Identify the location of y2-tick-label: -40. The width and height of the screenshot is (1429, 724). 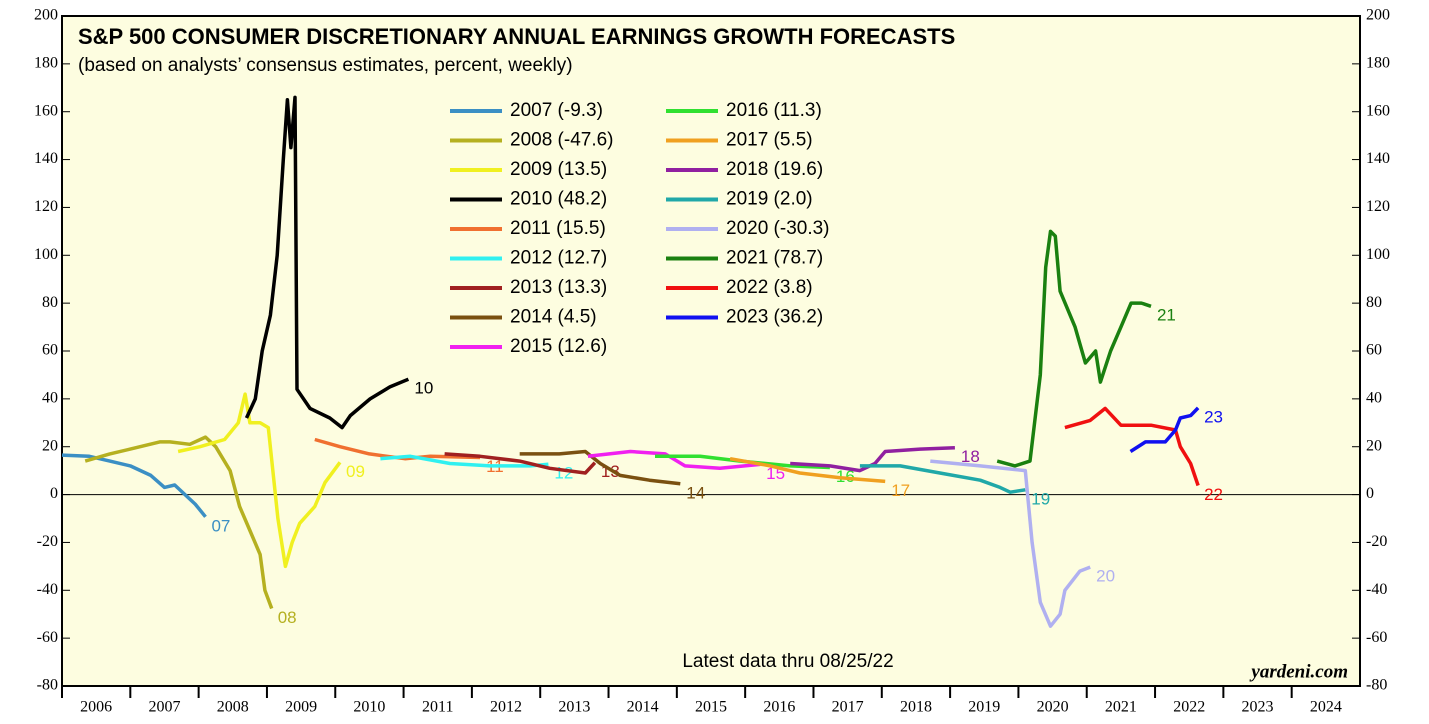
(1376, 589).